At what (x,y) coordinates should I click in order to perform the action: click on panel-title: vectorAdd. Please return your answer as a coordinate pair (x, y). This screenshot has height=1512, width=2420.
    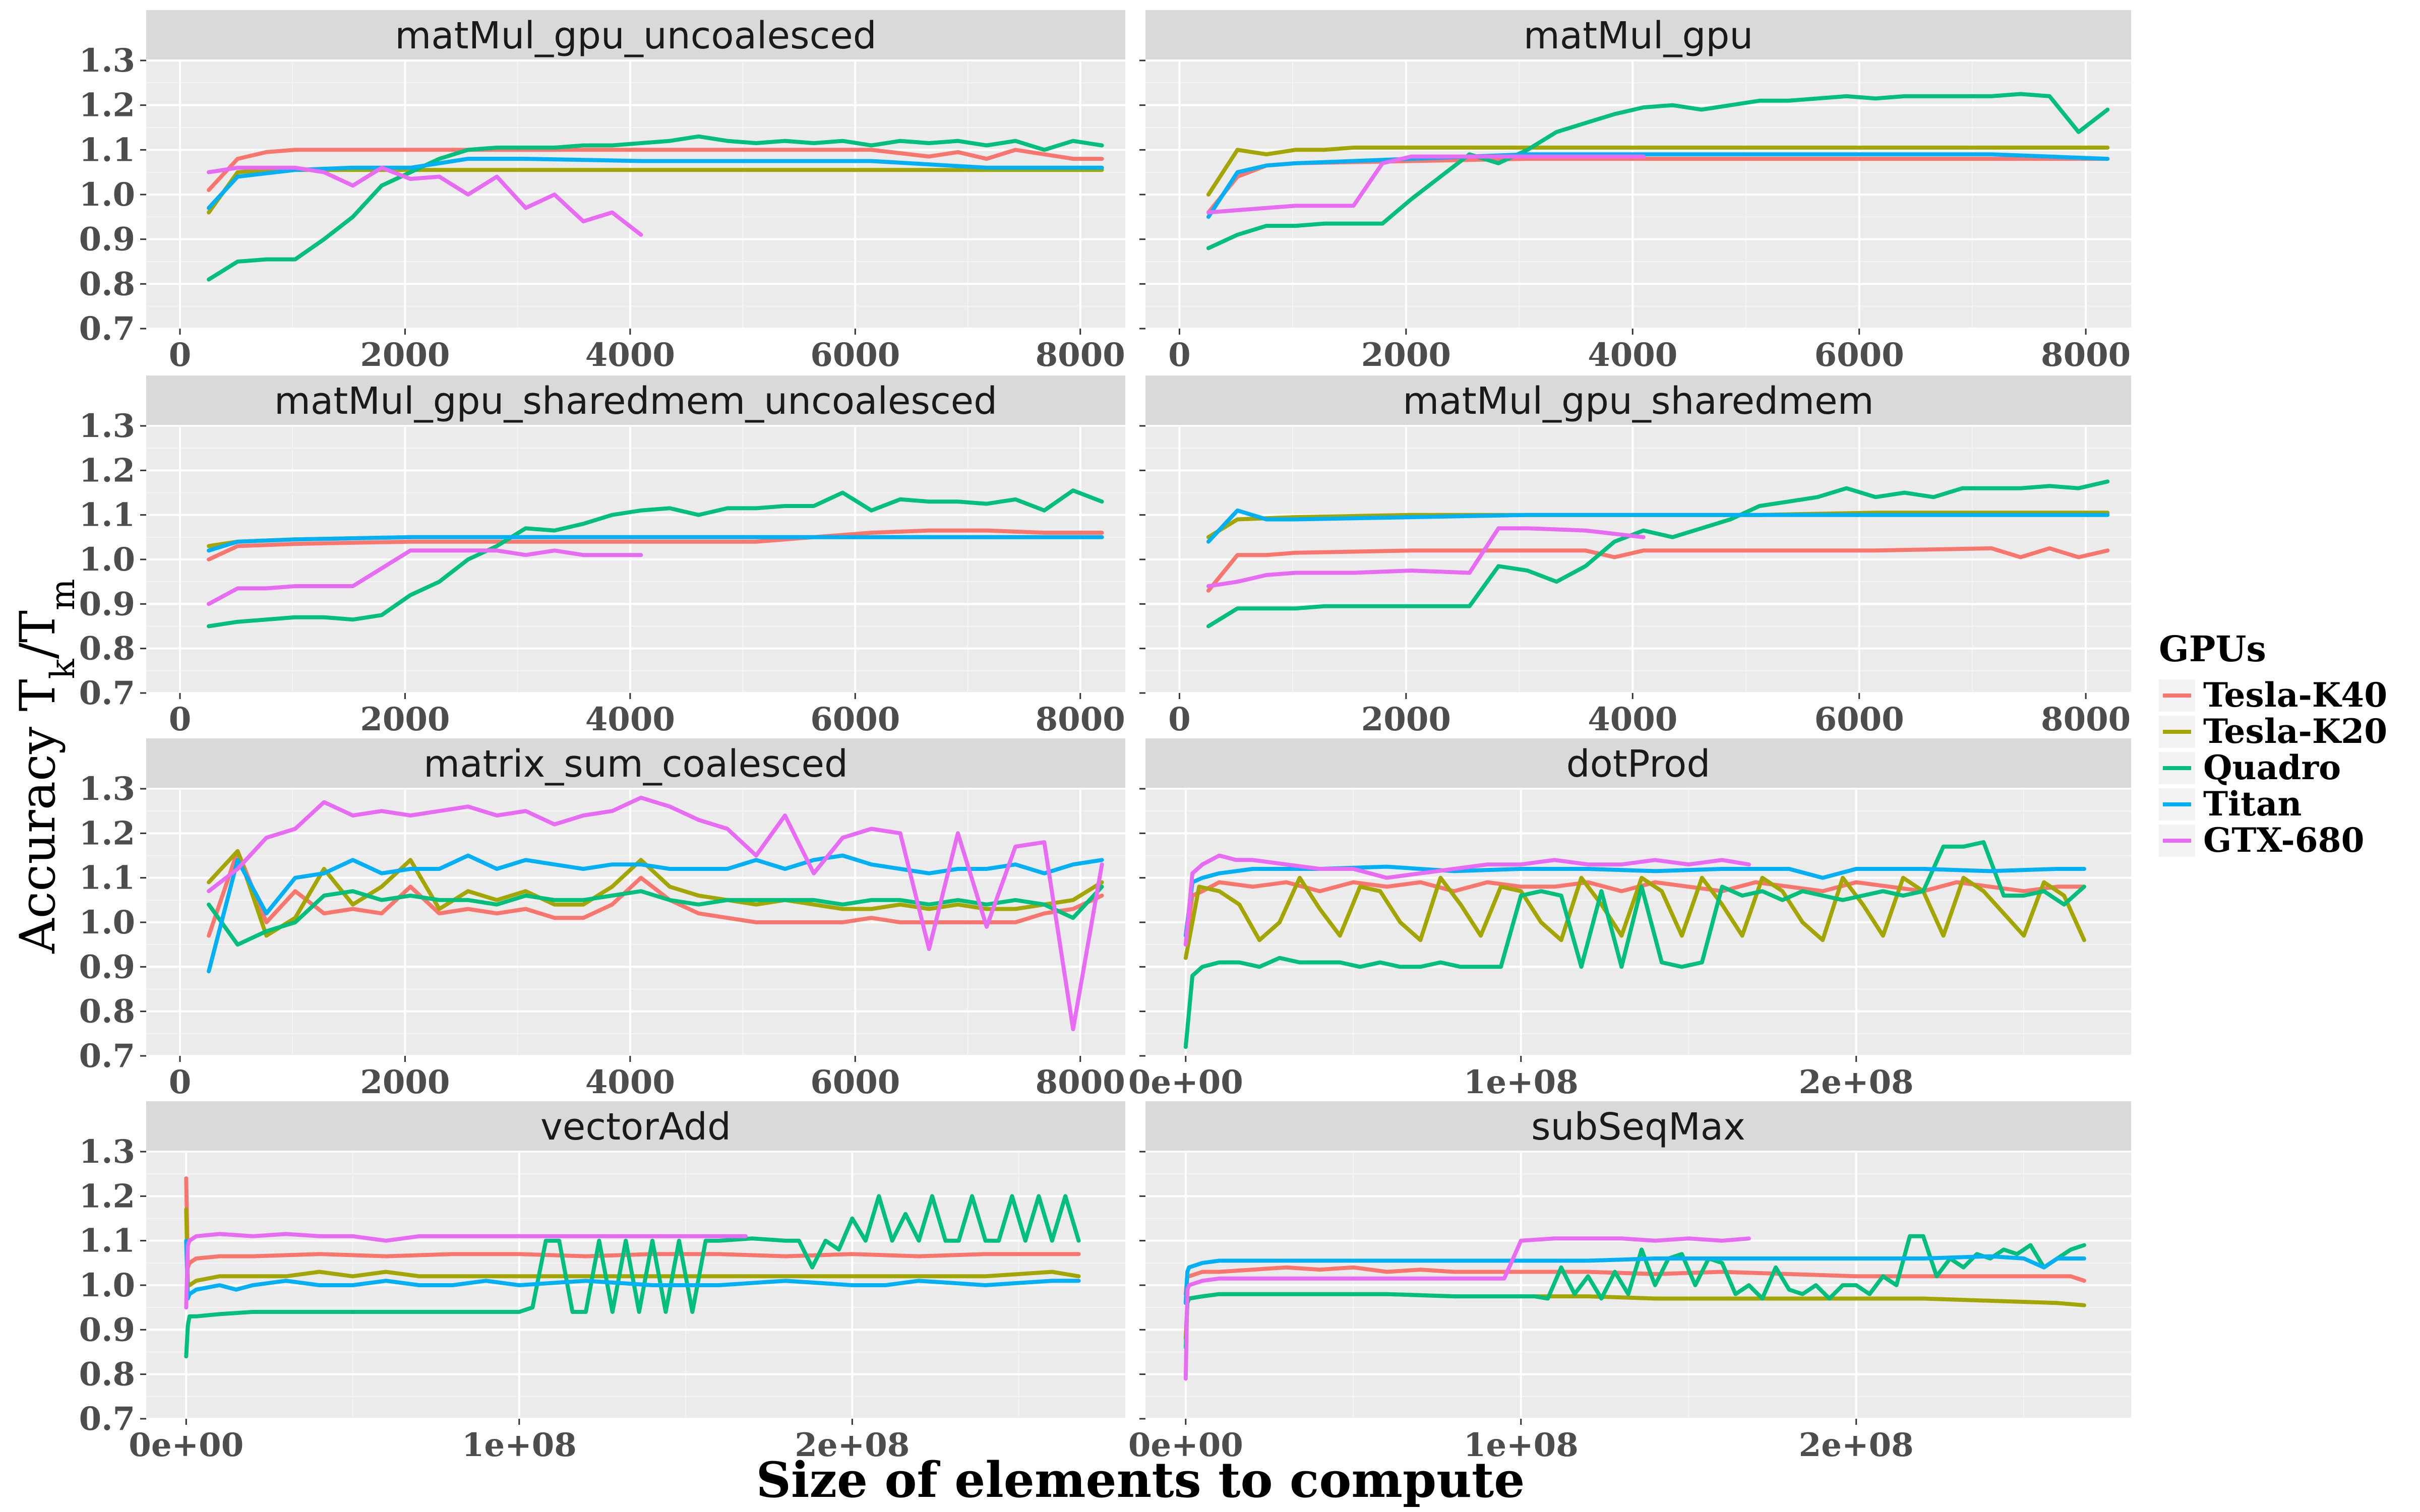
    Looking at the image, I should click on (635, 1127).